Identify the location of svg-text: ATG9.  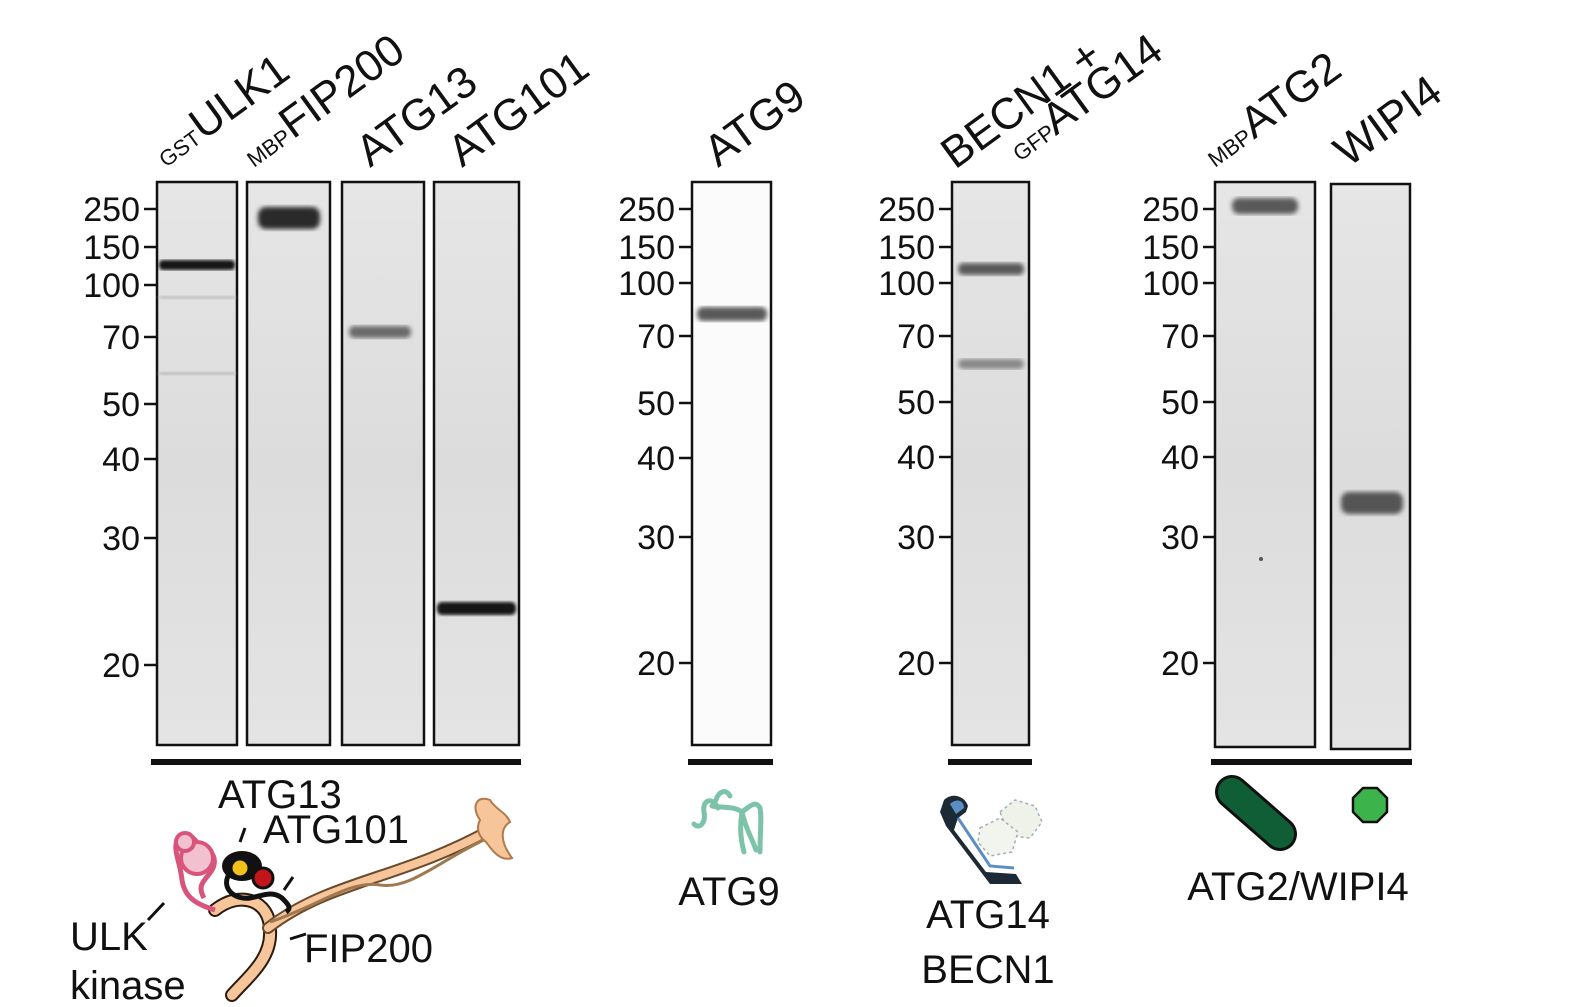
(754, 123).